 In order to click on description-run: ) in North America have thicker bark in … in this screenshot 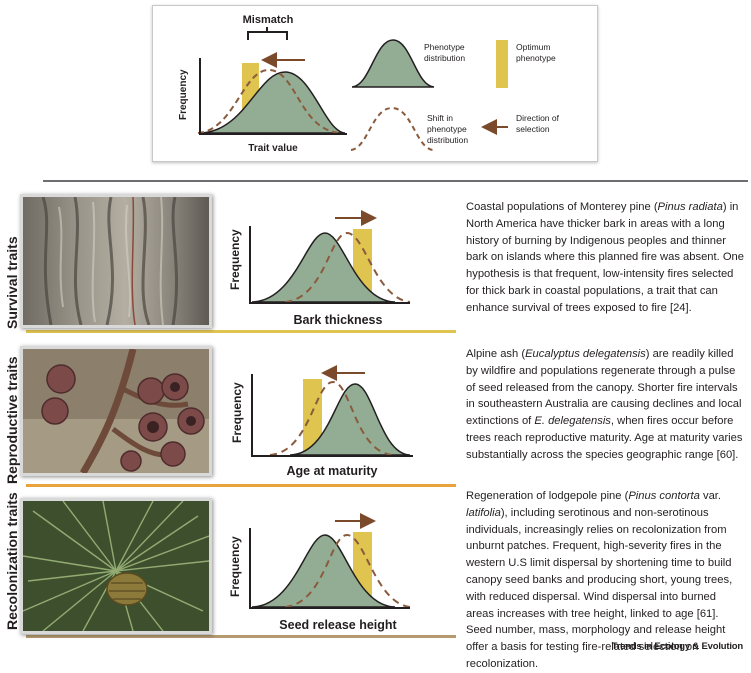, I will do `click(605, 257)`.